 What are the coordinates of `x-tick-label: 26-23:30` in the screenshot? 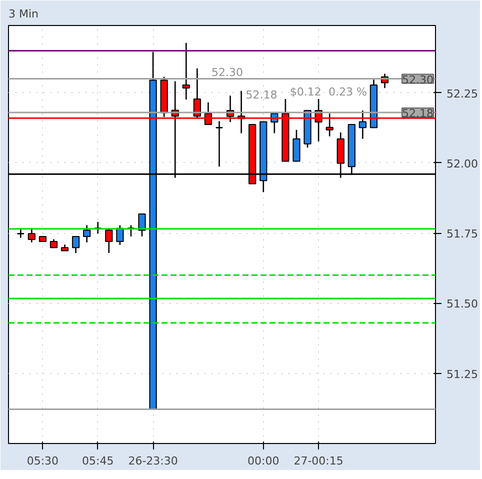 It's located at (153, 461).